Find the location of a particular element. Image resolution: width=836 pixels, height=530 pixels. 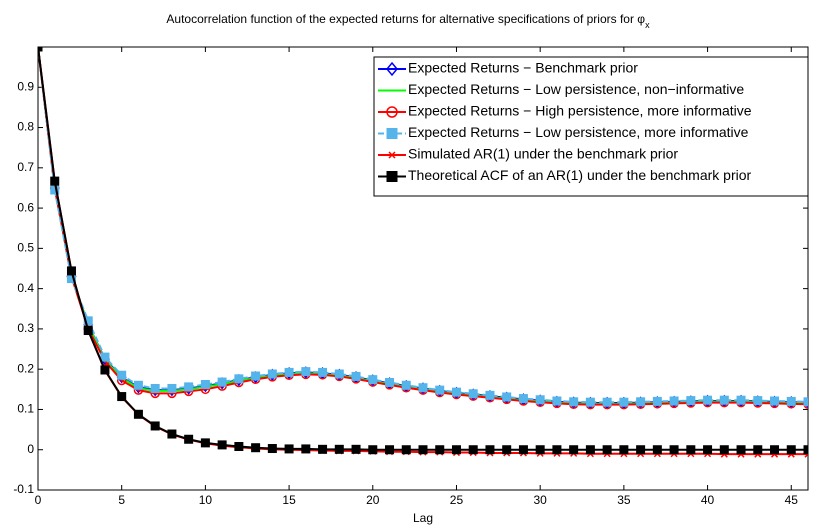

y-tick-label: 0.1 is located at coordinates (25, 409).